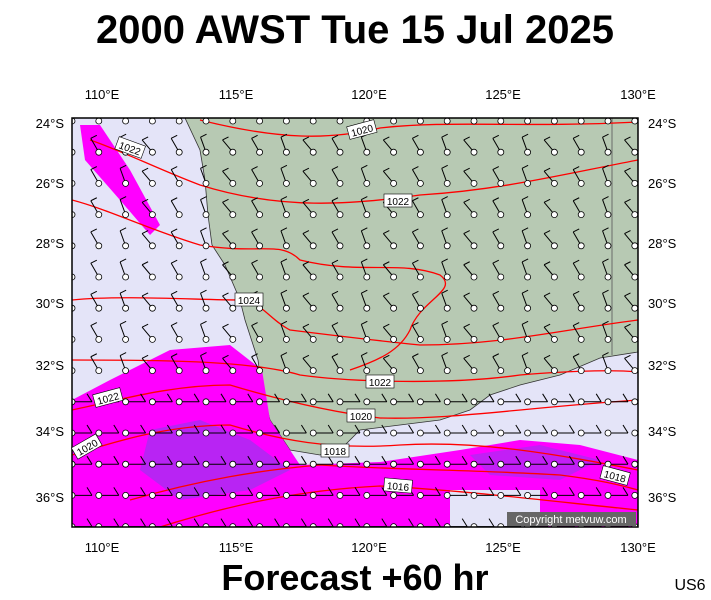 The width and height of the screenshot is (711, 600). Describe the element at coordinates (249, 299) in the screenshot. I see `isobar-label: 1024` at that location.